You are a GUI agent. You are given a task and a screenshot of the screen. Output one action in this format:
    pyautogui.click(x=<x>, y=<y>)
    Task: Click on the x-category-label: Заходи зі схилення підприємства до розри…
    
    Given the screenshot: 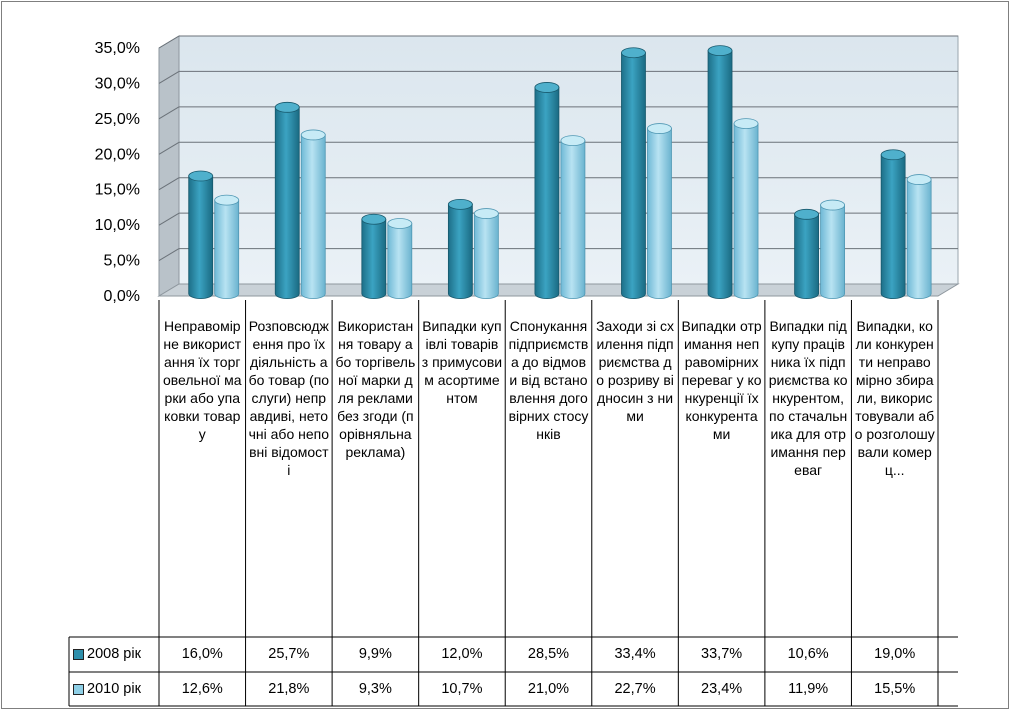 What is the action you would take?
    pyautogui.click(x=635, y=371)
    